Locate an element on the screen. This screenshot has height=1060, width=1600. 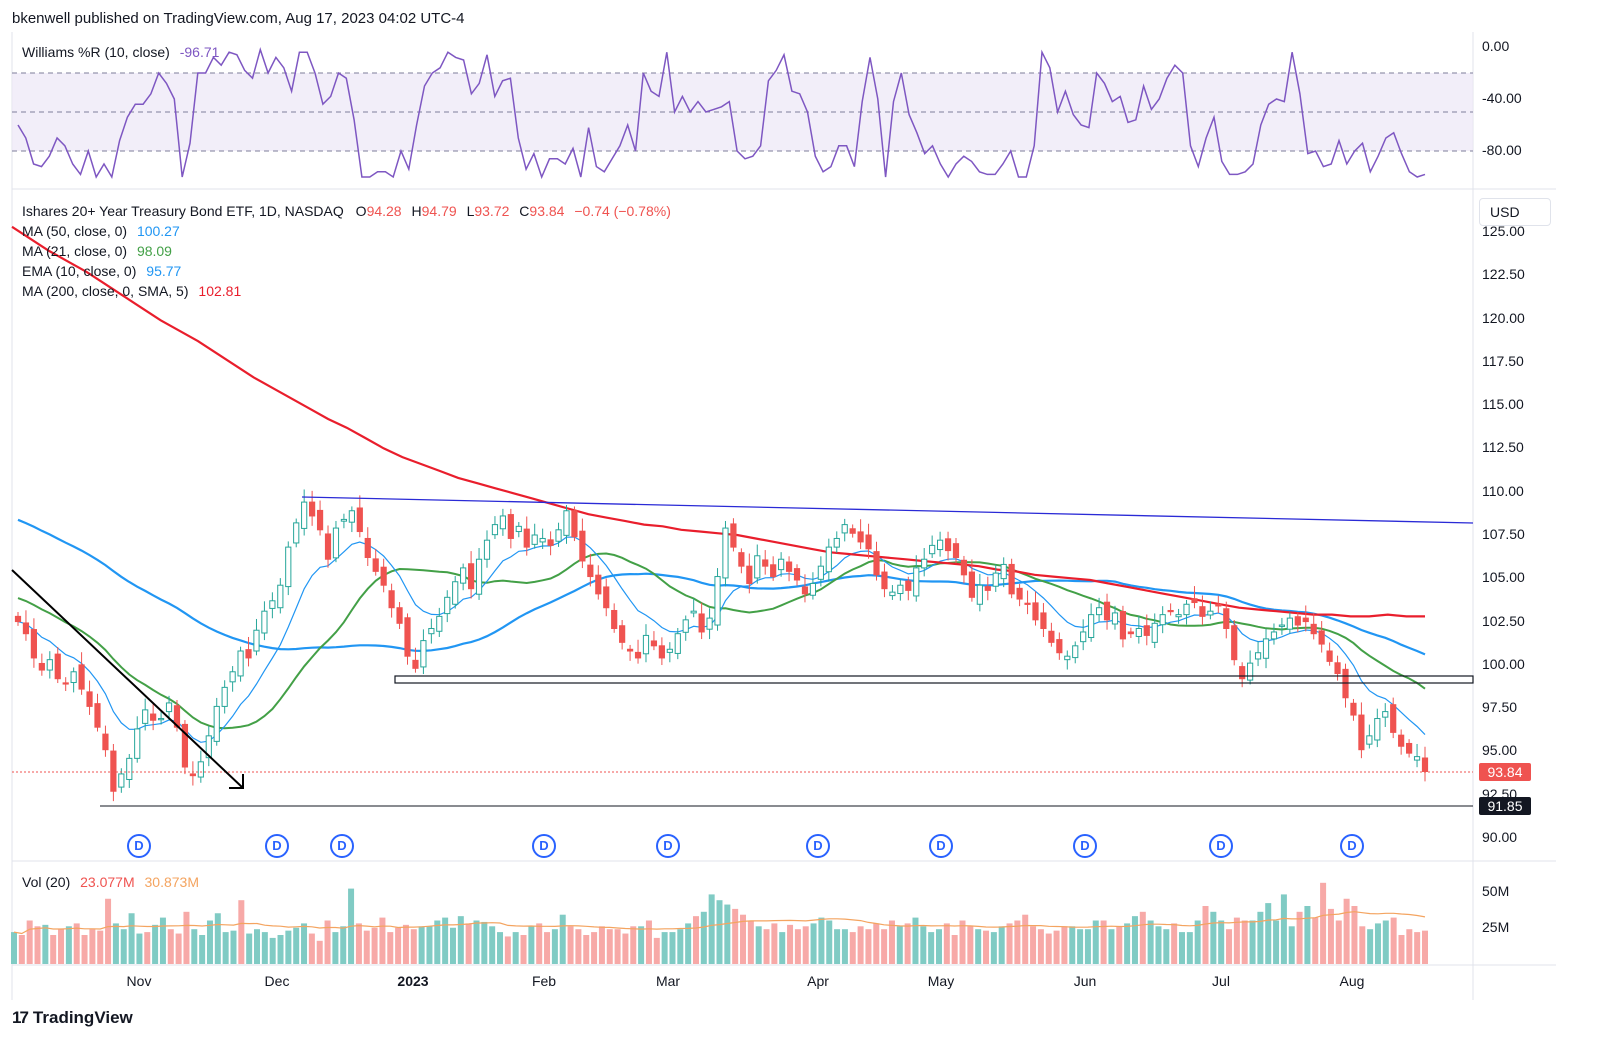
ma200-legend: MA (200, close, 0, SMA, 5) 102.81 is located at coordinates (131, 291).